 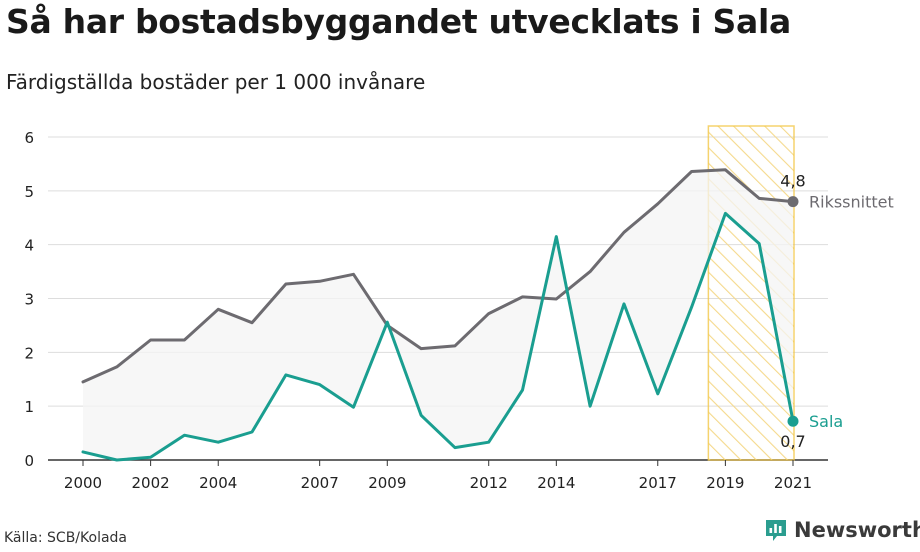 I want to click on y-tick-label-3: 3, so click(x=29, y=300).